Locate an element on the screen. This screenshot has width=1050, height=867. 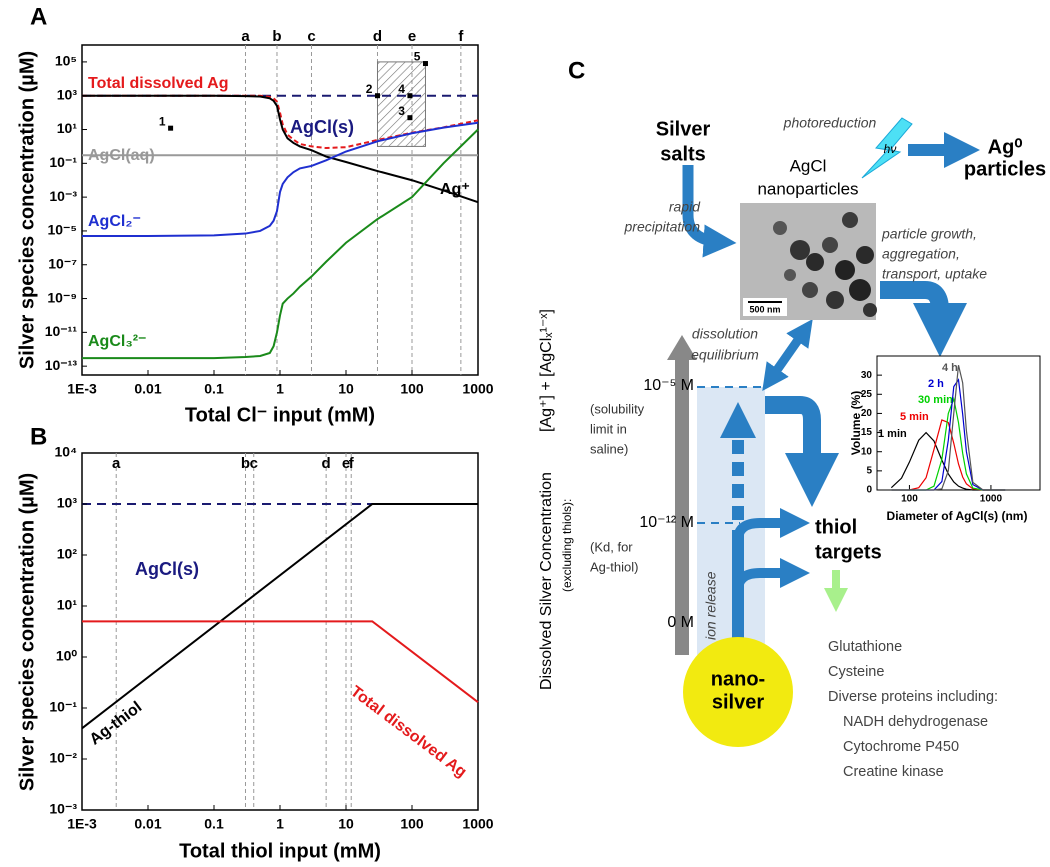
level-label: 10⁻¹² M is located at coordinates (666, 522).